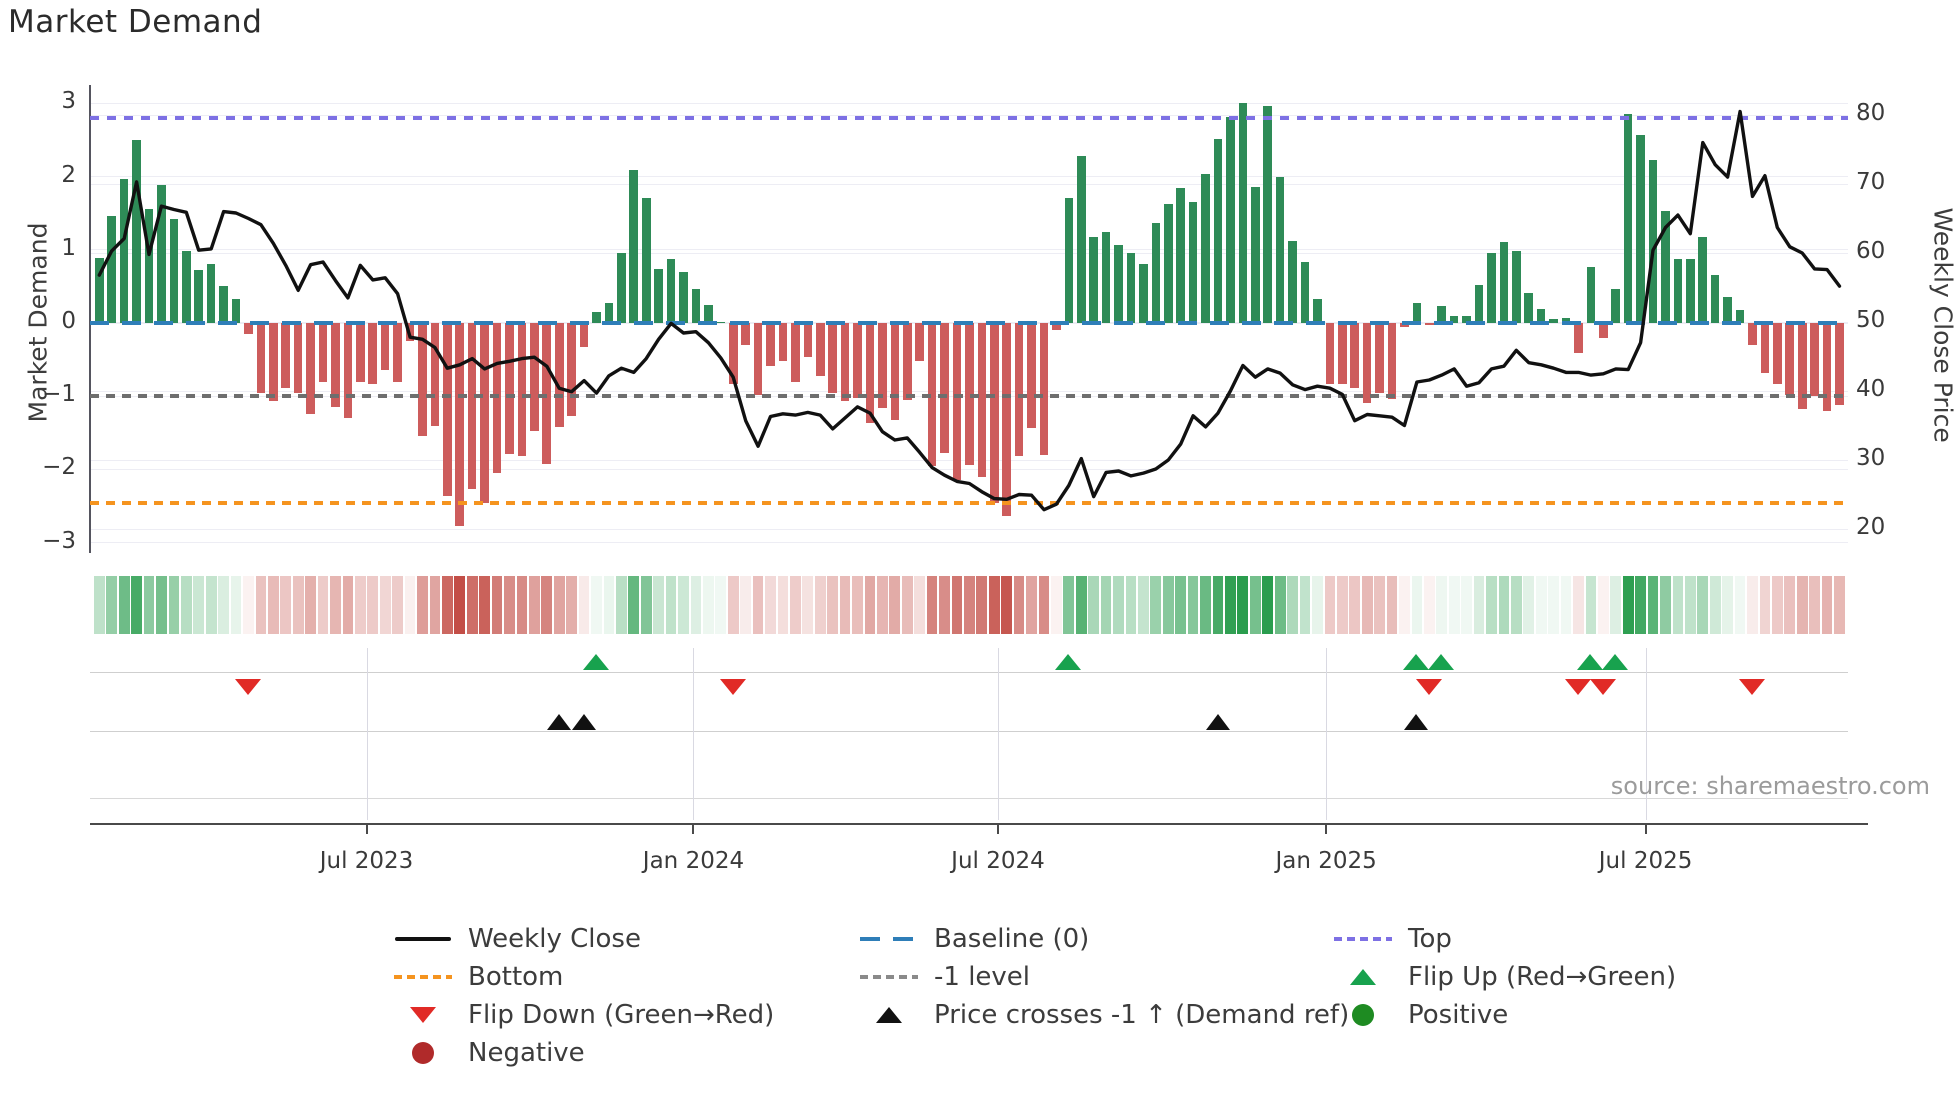 The image size is (1960, 1102). I want to click on source-note: source: sharemaestro.com, so click(1770, 786).